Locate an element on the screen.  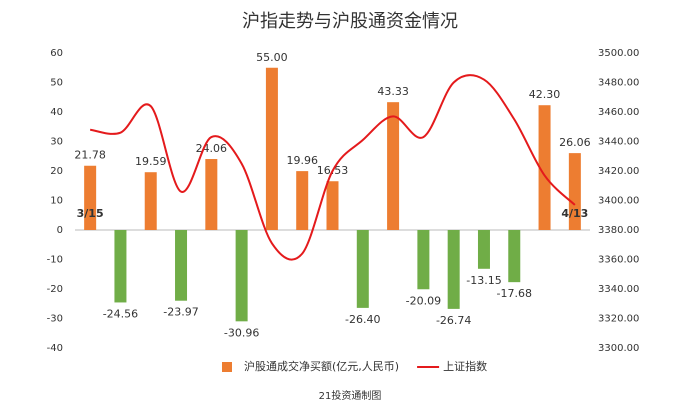
y2-tick-label: 3440.00 is located at coordinates (618, 142).